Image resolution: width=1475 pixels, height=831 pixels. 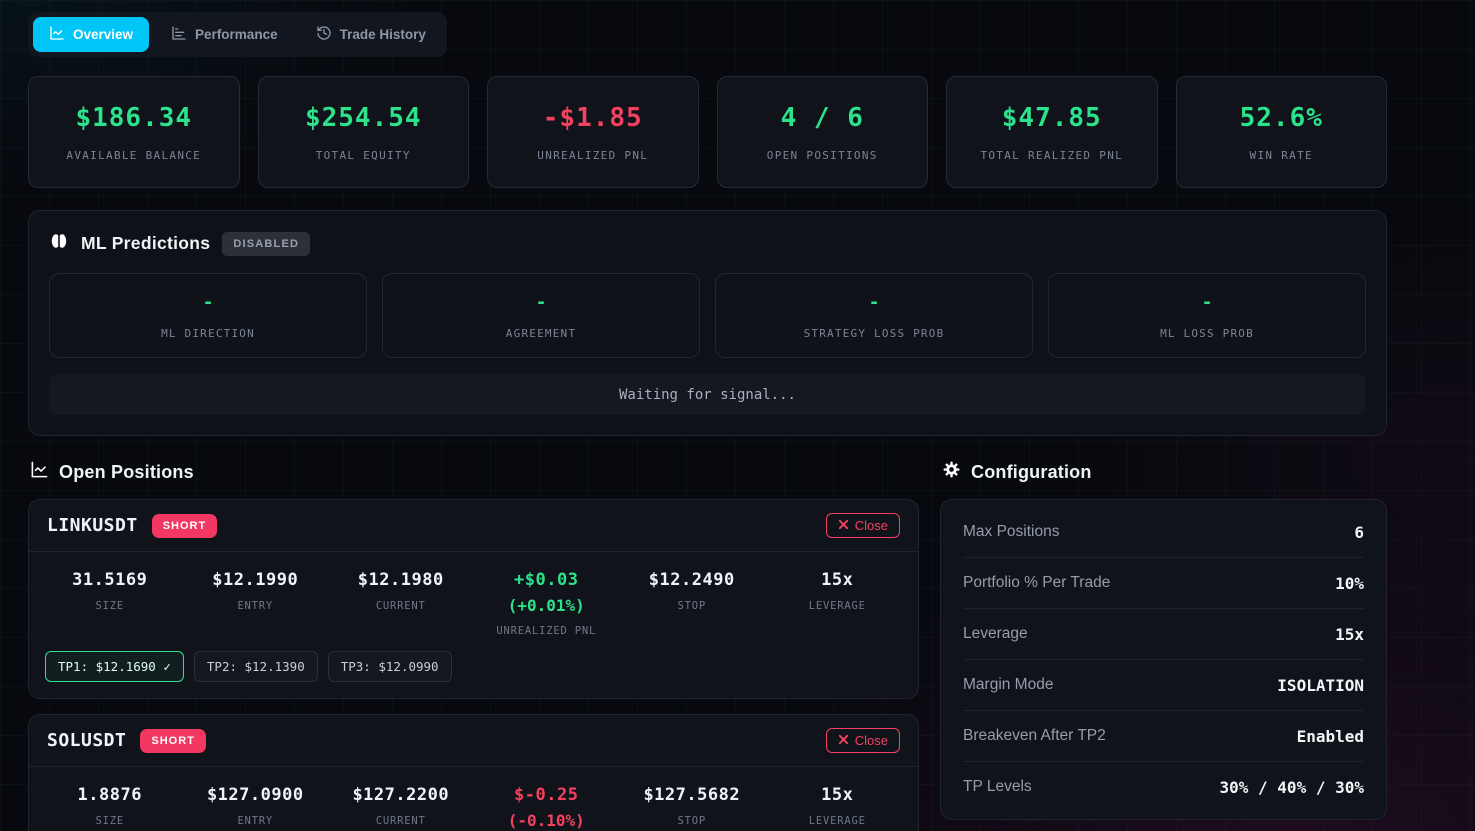 What do you see at coordinates (1281, 155) in the screenshot?
I see `stat-label: WIN RATE` at bounding box center [1281, 155].